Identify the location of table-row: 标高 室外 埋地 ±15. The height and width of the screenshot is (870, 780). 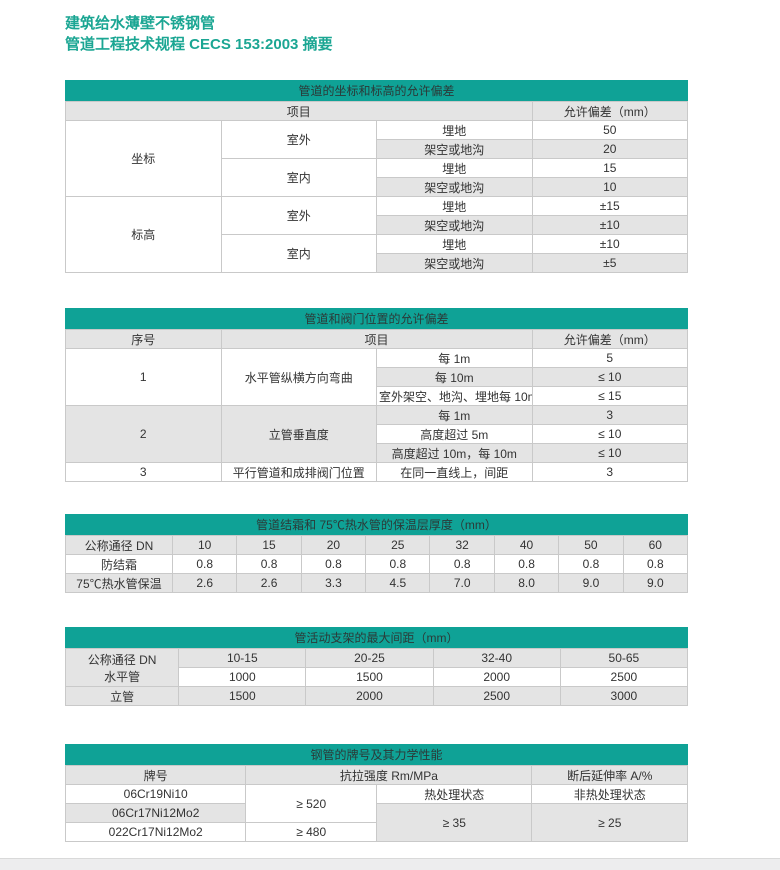
(376, 234).